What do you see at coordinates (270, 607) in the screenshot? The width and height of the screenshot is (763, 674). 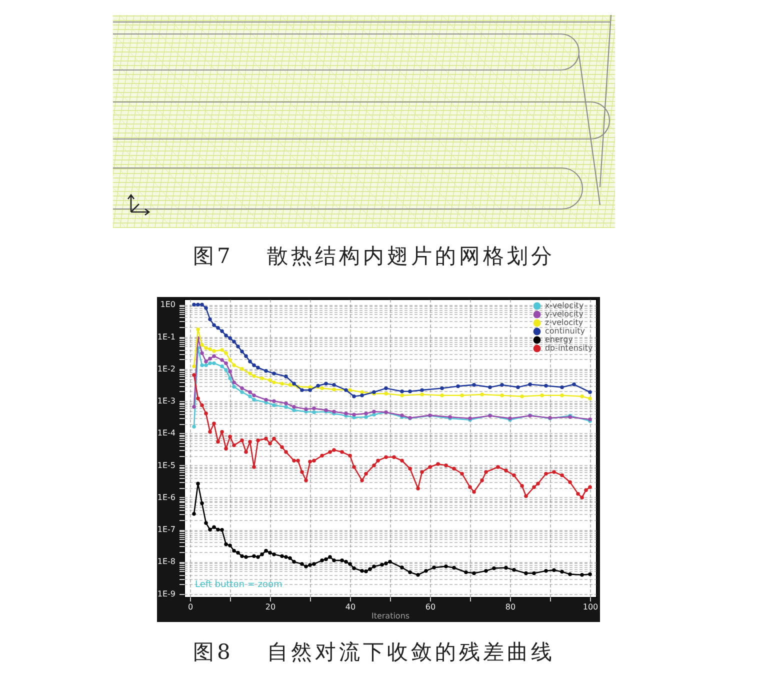 I see `x-tick-label: 20` at bounding box center [270, 607].